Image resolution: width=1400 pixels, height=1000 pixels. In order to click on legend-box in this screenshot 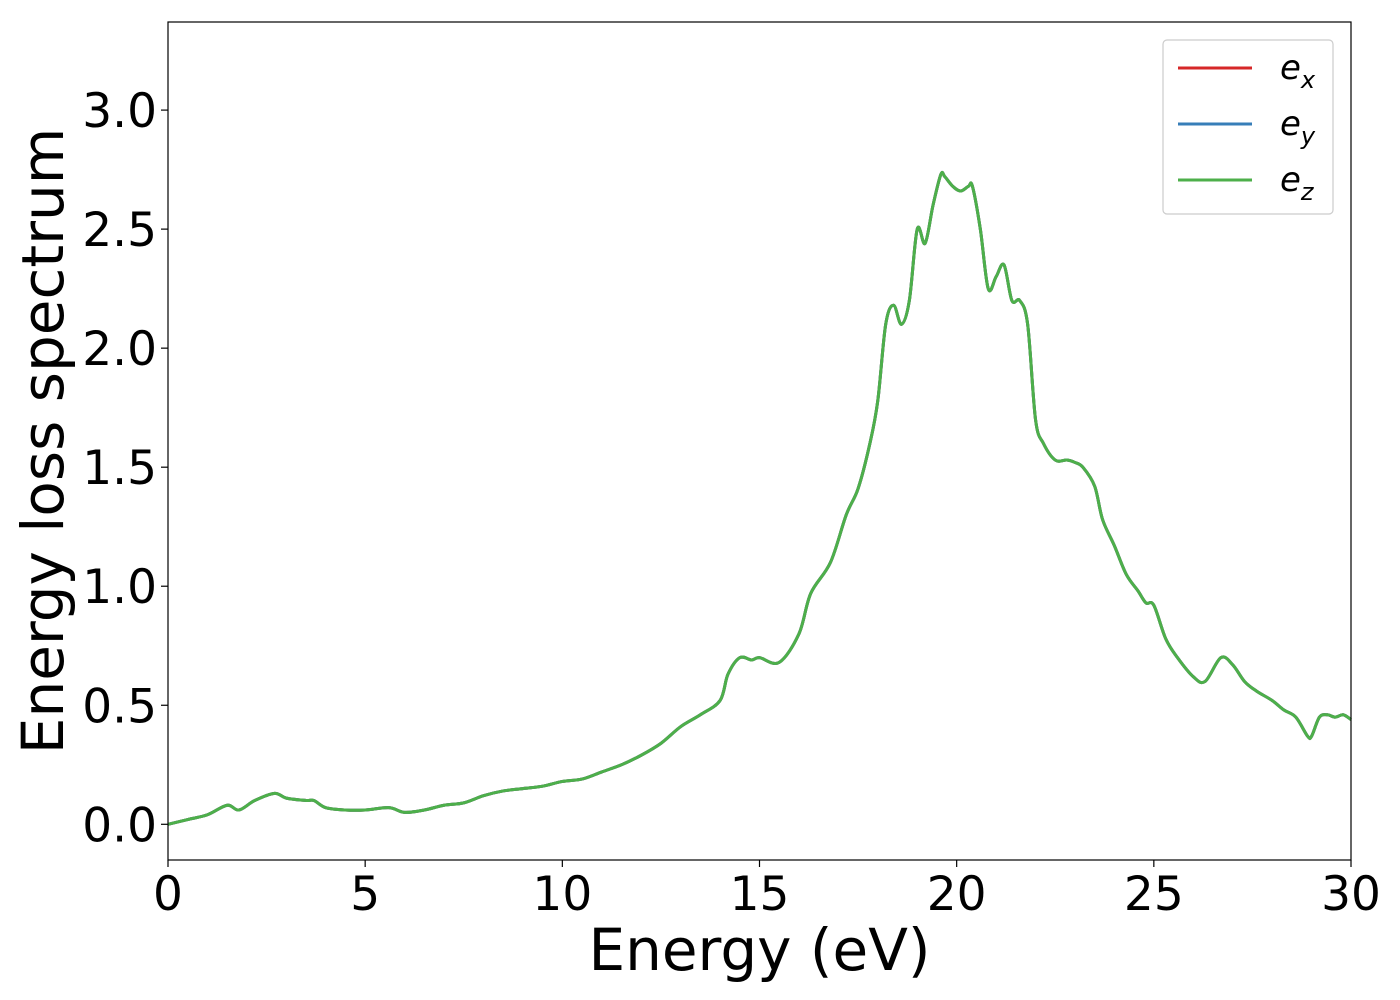, I will do `click(1248, 127)`.